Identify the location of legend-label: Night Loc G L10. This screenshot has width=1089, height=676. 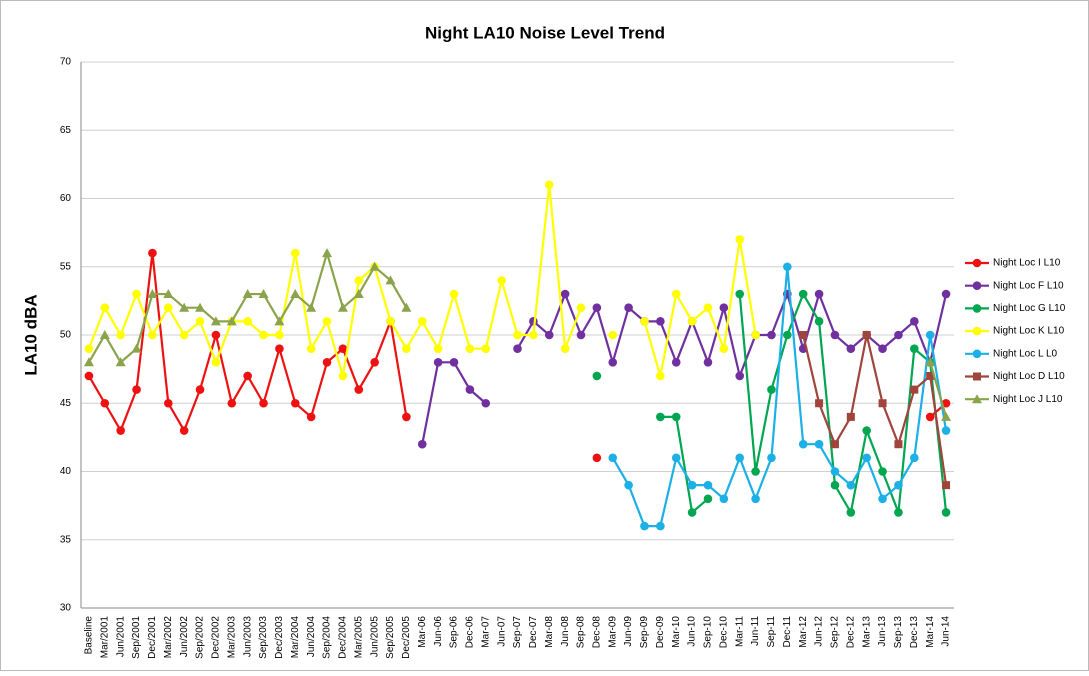
(1029, 308).